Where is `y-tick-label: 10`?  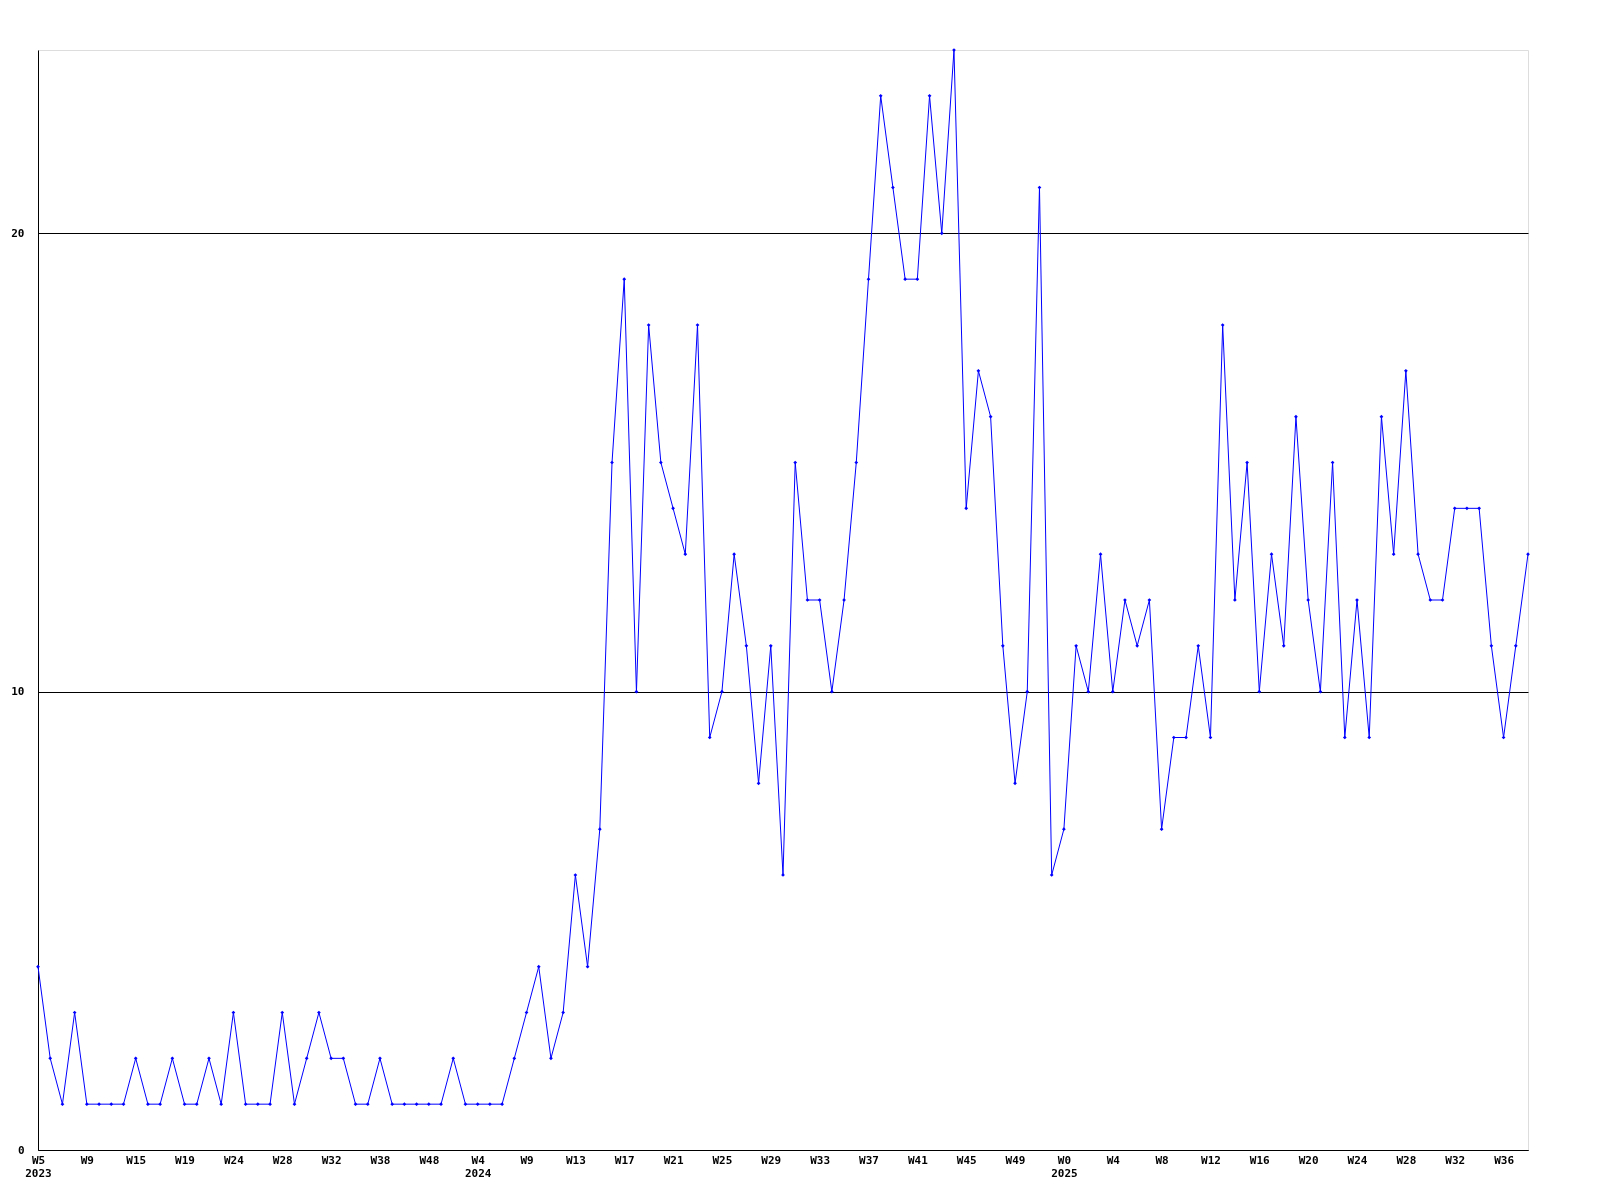
y-tick-label: 10 is located at coordinates (18, 692).